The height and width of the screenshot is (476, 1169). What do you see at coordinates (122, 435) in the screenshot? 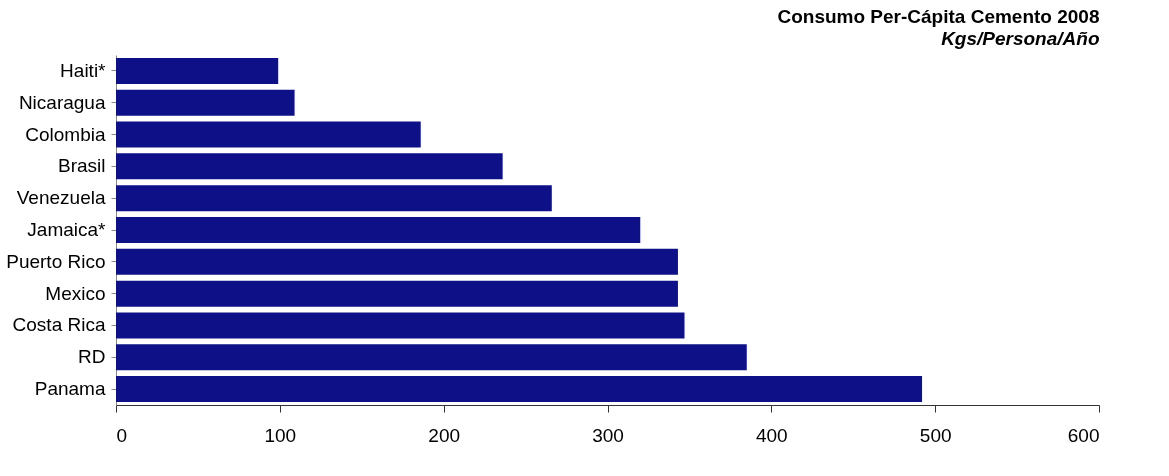
I see `x-tick-label: 0` at bounding box center [122, 435].